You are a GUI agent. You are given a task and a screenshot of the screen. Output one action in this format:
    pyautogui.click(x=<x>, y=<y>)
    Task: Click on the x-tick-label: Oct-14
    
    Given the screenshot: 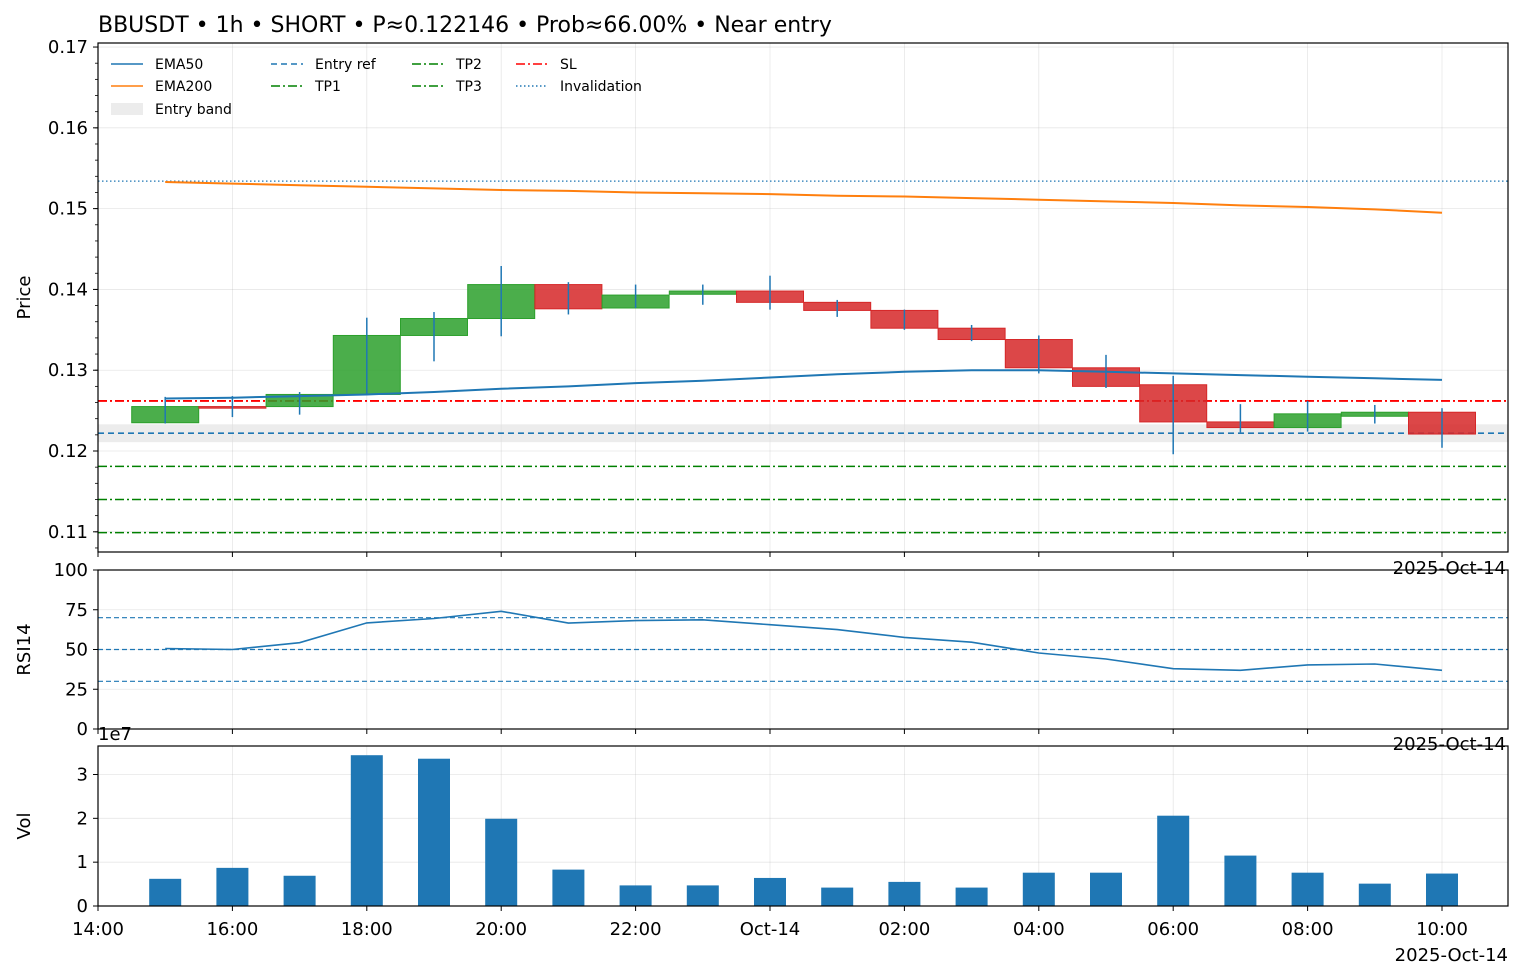 What is the action you would take?
    pyautogui.click(x=770, y=929)
    